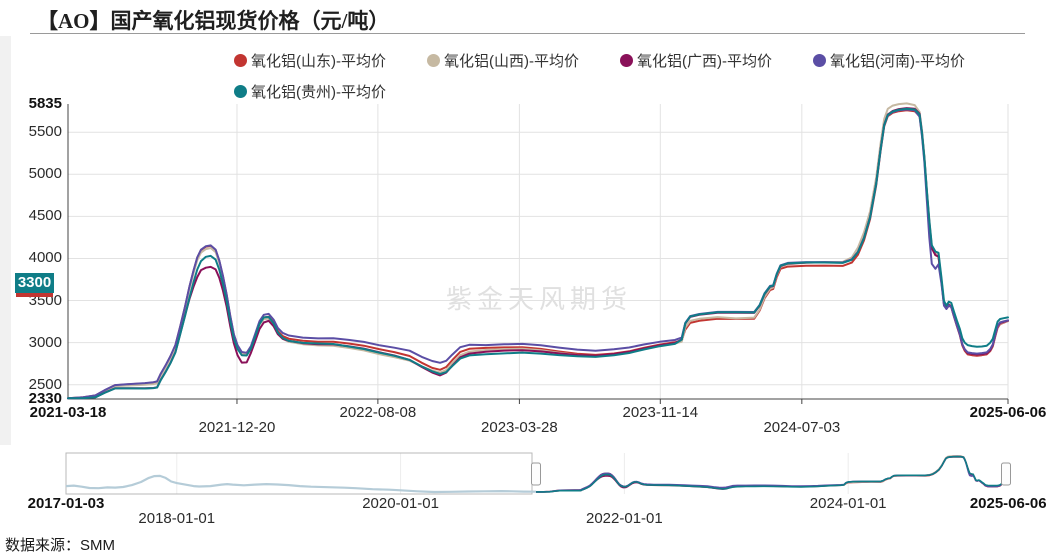 Image resolution: width=1056 pixels, height=558 pixels. Describe the element at coordinates (897, 61) in the screenshot. I see `legend-label-henan: 氧化铝(河南)-平均价` at that location.